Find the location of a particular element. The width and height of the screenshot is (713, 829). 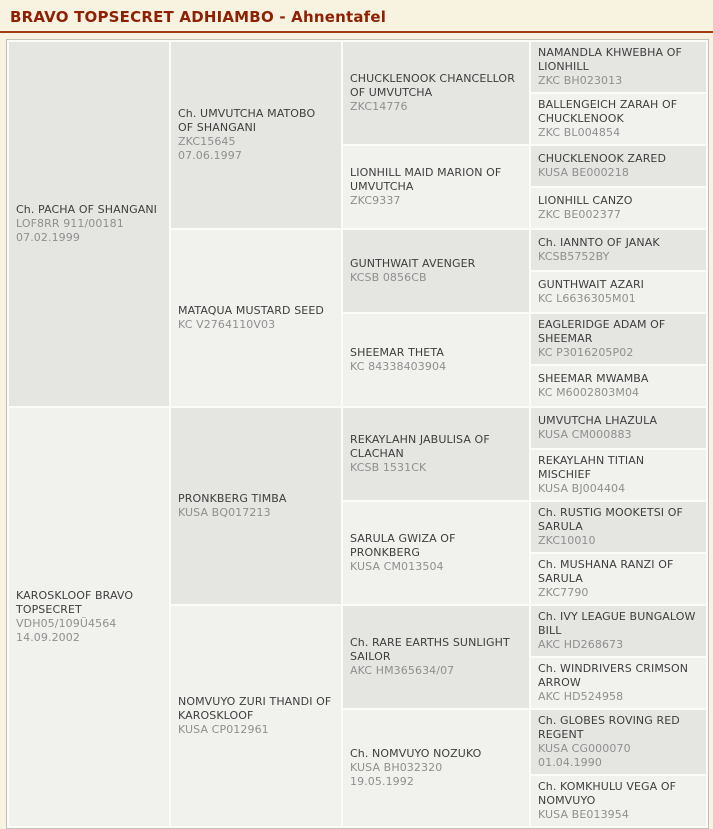

ancestor-reg: KUSA BH032320 is located at coordinates (396, 767).